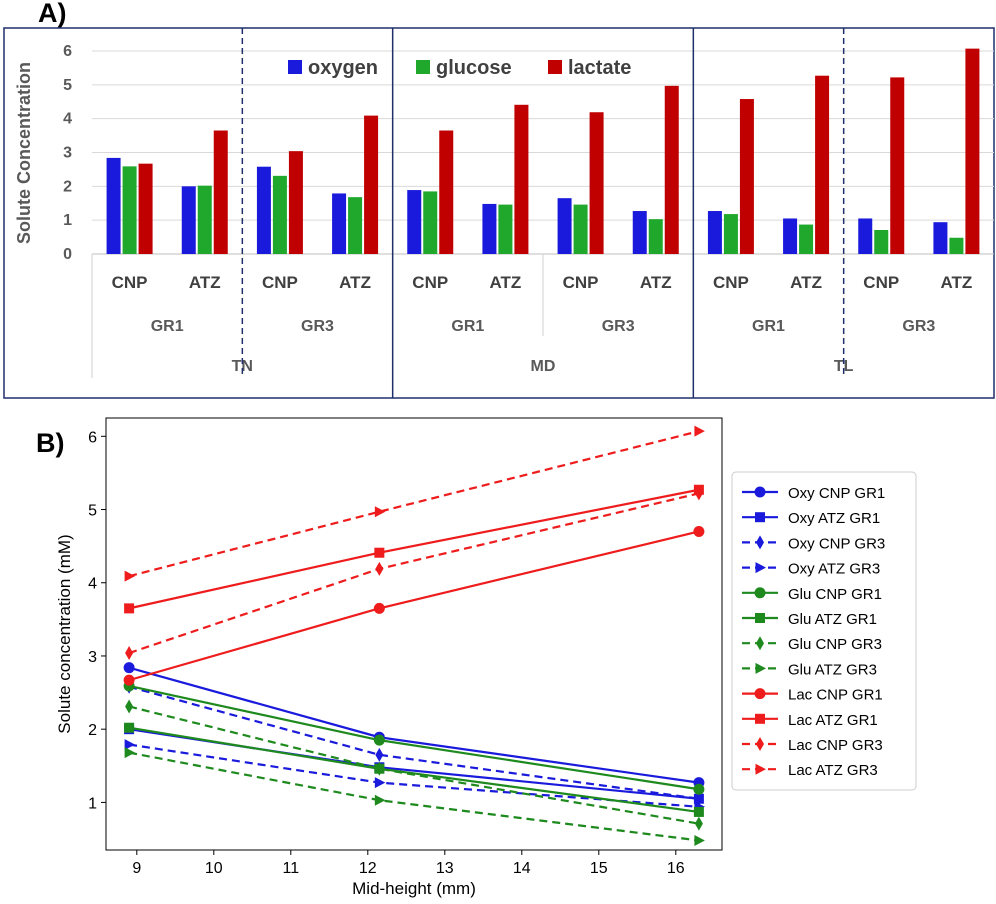  Describe the element at coordinates (834, 518) in the screenshot. I see `legend-label: Oxy ATZ GR1` at that location.